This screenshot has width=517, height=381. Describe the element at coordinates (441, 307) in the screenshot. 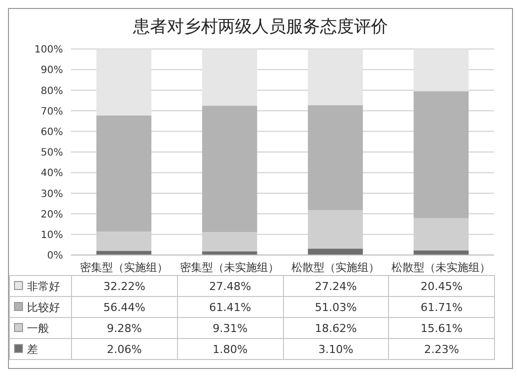

I see `data-label: 61.71%` at that location.